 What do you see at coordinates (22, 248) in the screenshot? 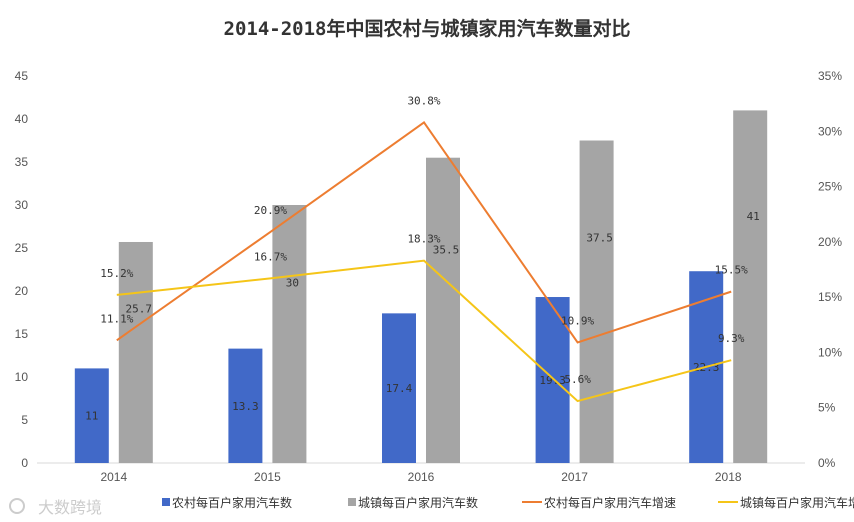
I see `left-tick-label: 25` at bounding box center [22, 248].